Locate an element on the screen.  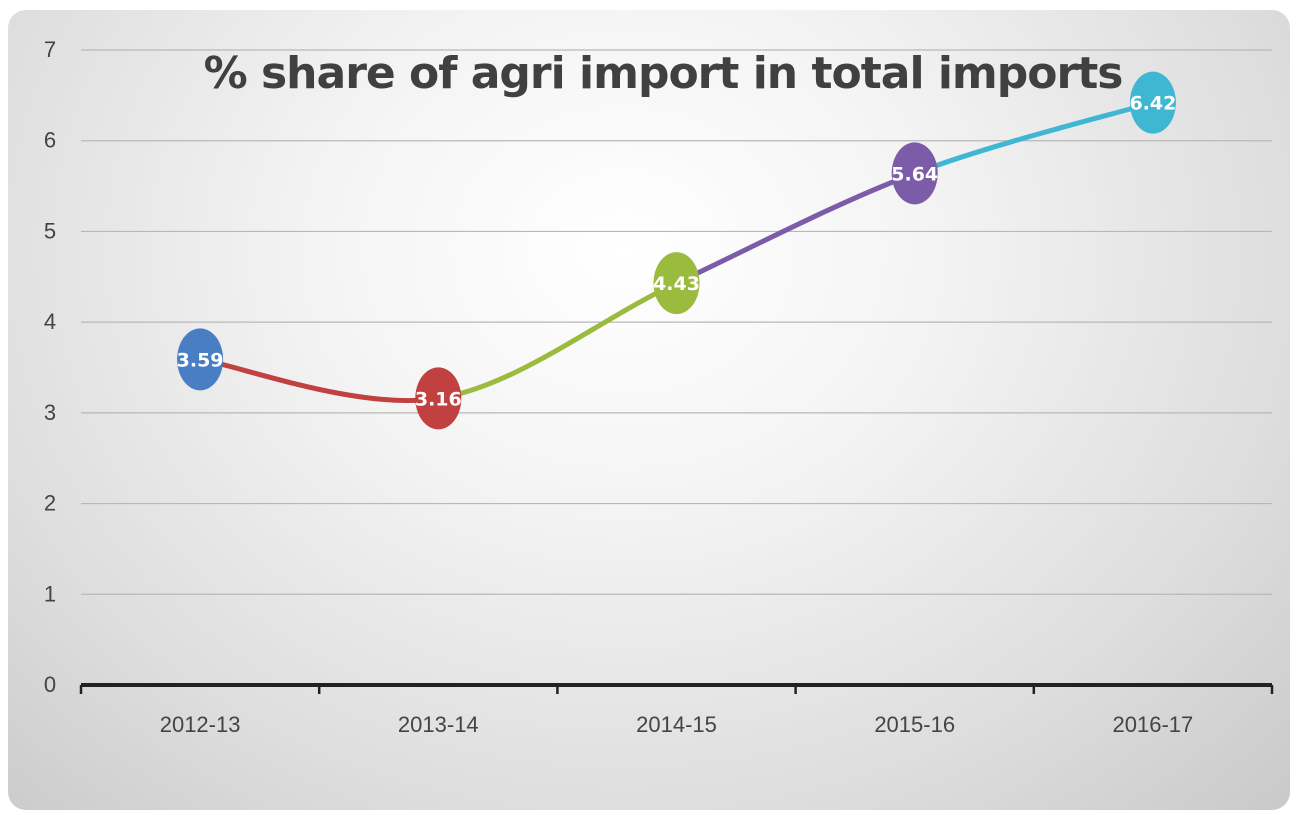
x-axis-tick-labels: 2012-13 2013-14 2014-15 2015-16 2016-17 is located at coordinates (677, 724).